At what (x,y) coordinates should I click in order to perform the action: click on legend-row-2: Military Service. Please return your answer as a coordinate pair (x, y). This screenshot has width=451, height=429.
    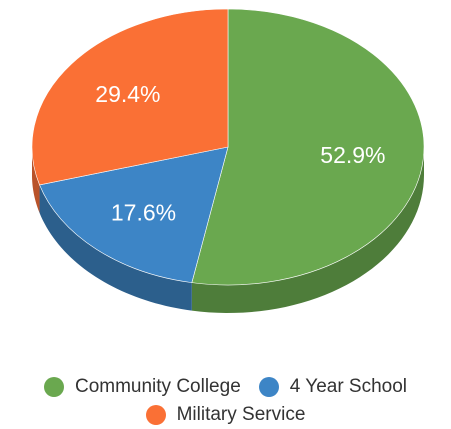
    Looking at the image, I should click on (225, 415).